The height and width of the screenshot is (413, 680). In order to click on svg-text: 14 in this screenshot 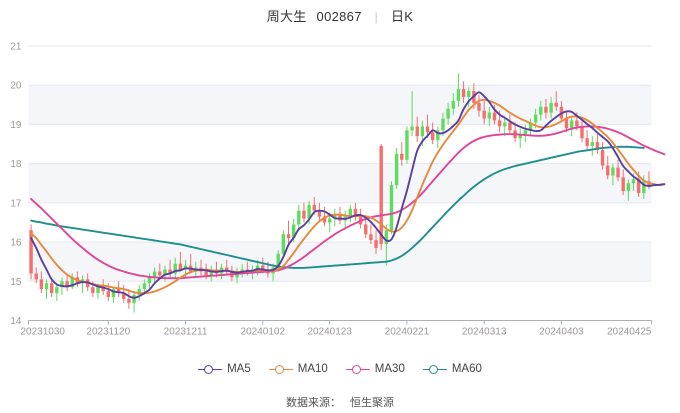, I will do `click(16, 321)`.